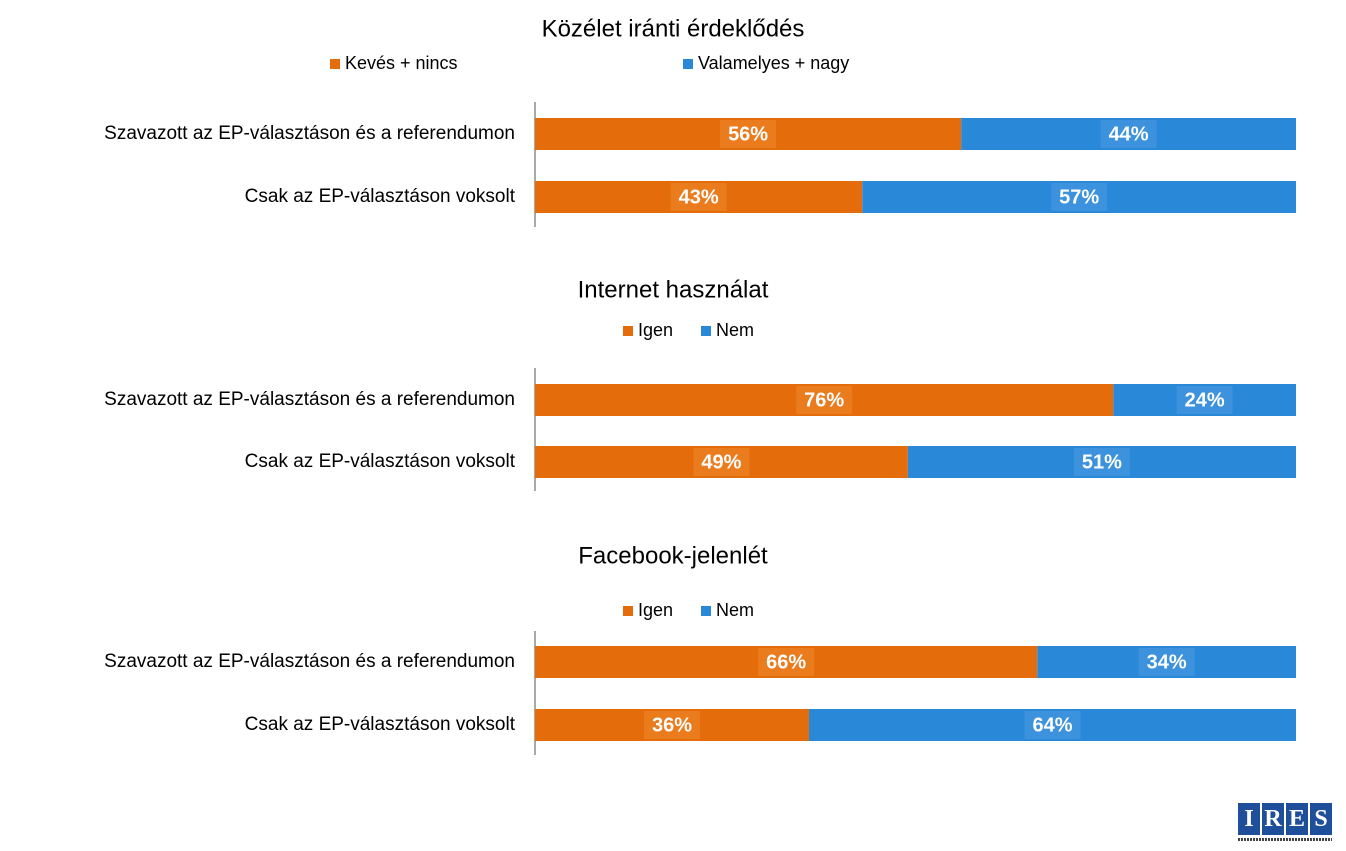  I want to click on data-label: 36%, so click(672, 725).